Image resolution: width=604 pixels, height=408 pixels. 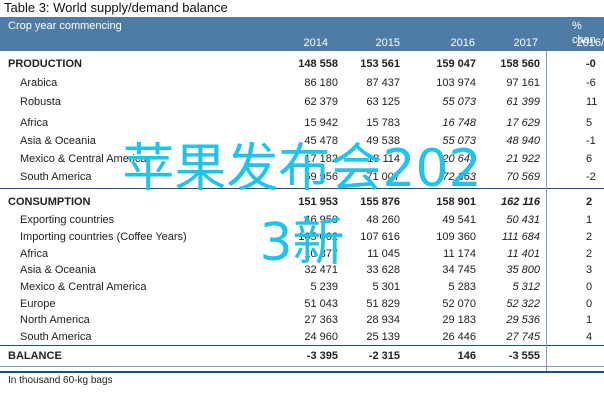 What do you see at coordinates (302, 123) in the screenshot?
I see `table-row: Africa 15 942 15 783 16 748 17 629 5` at bounding box center [302, 123].